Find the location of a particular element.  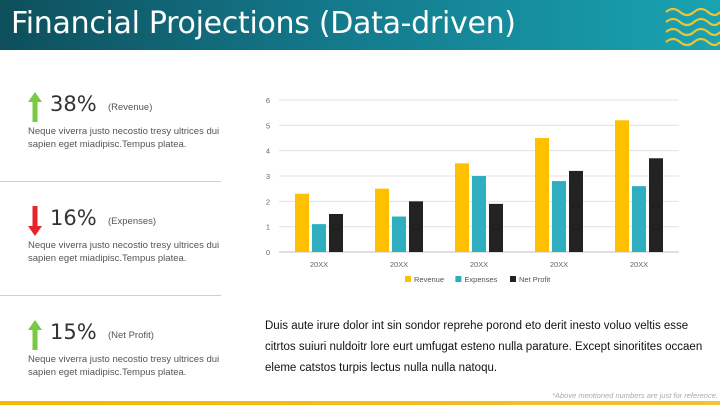

legend-entry: Expenses is located at coordinates (480, 279).